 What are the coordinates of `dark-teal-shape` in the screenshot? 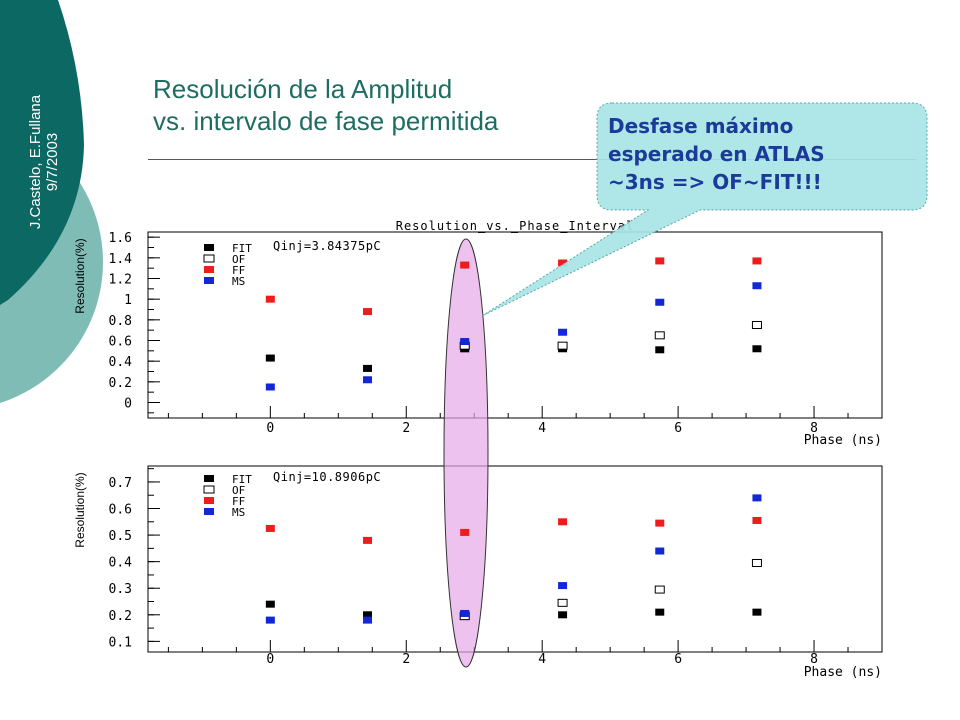 It's located at (42, 152).